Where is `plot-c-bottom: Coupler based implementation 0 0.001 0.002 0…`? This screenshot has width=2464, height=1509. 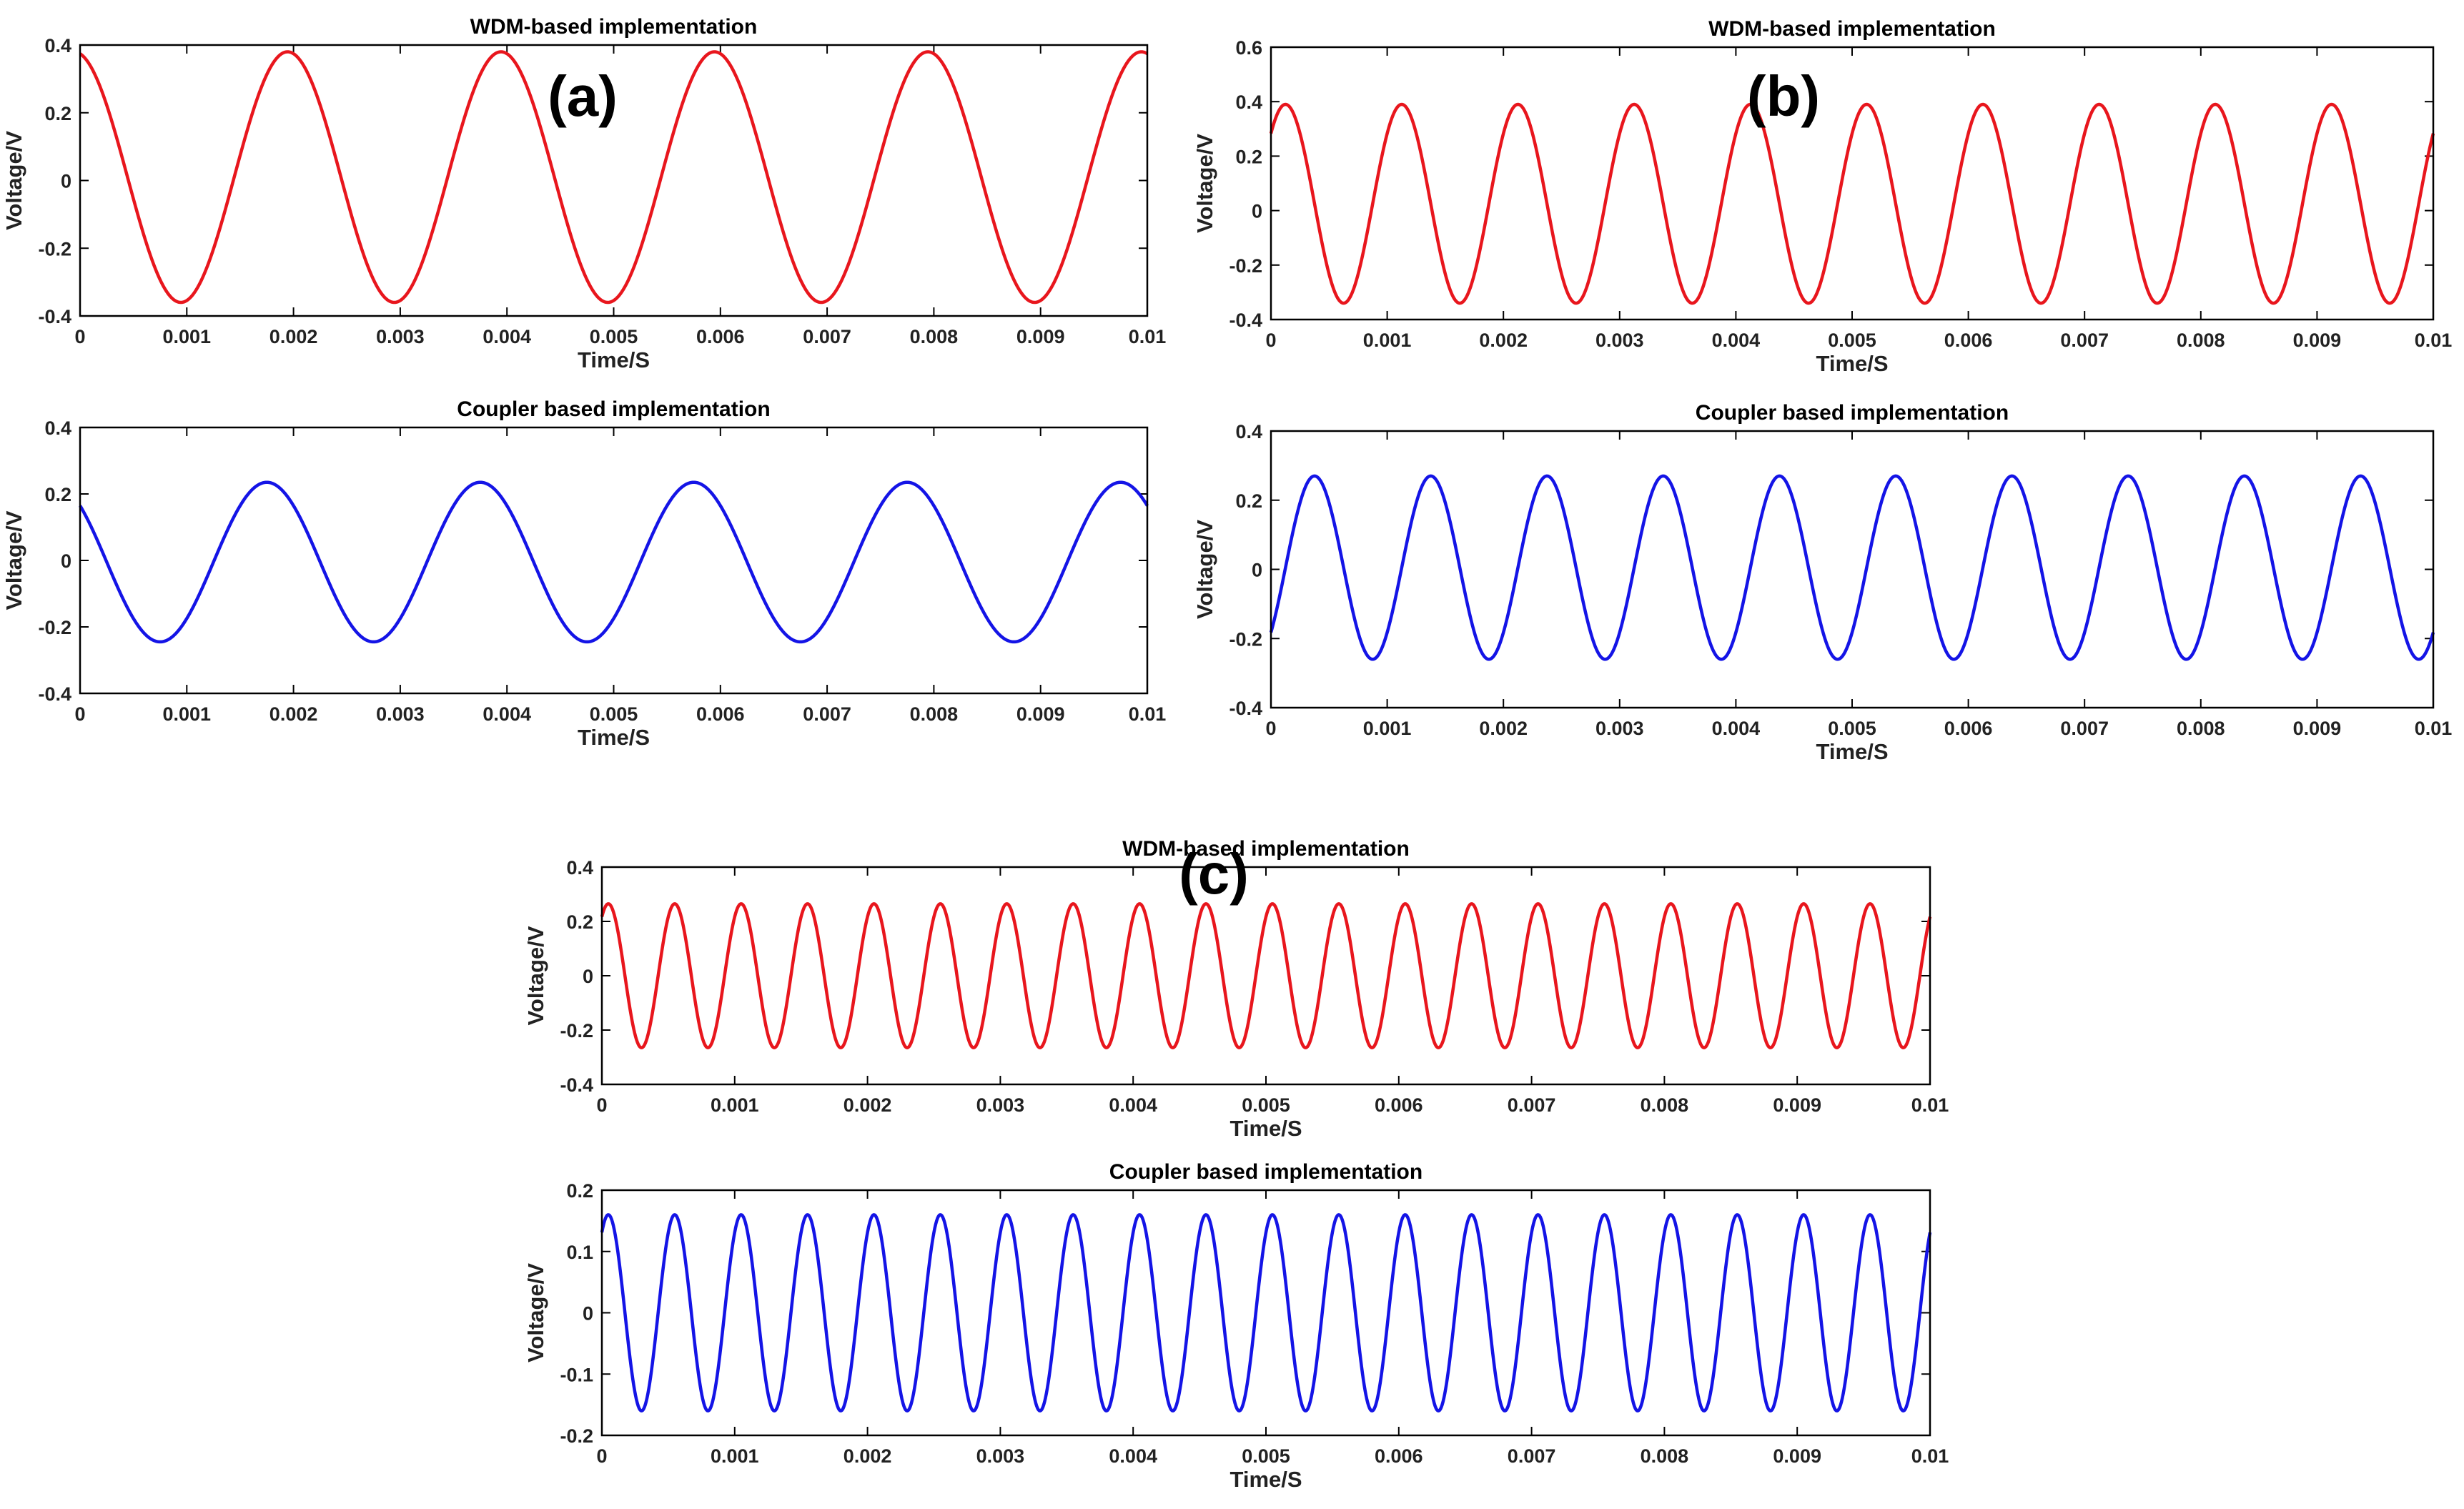 plot-c-bottom: Coupler based implementation 0 0.001 0.002 0… is located at coordinates (1236, 1326).